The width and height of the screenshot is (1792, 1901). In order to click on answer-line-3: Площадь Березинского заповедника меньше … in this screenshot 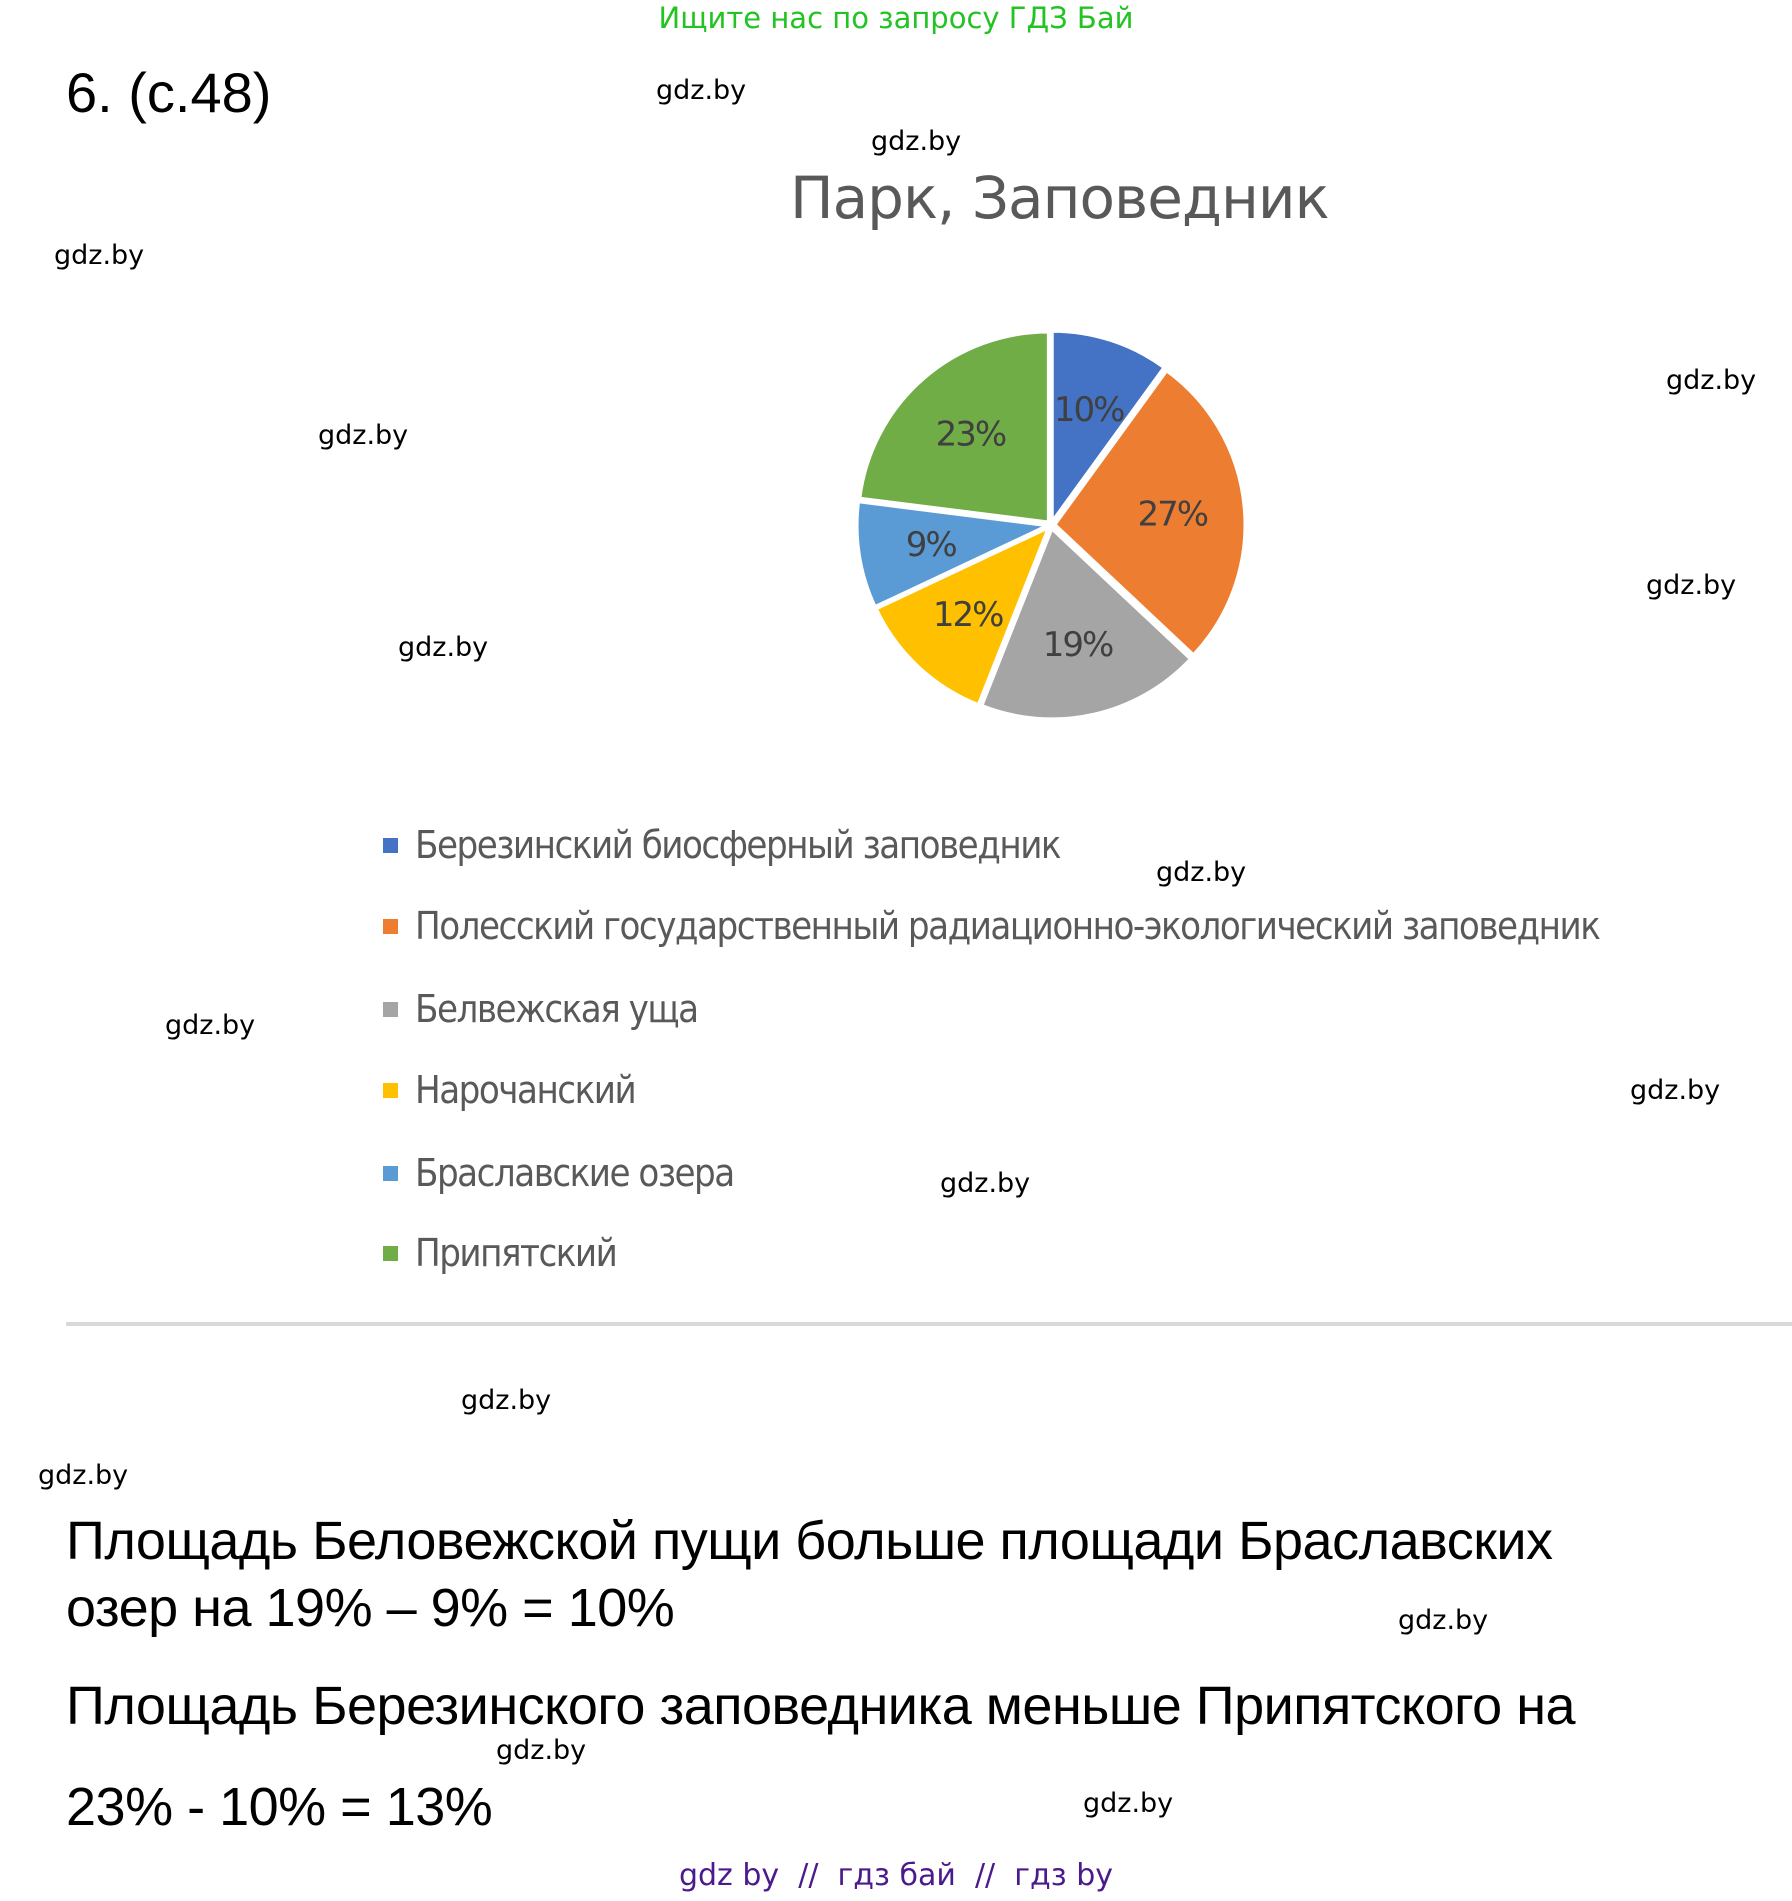, I will do `click(821, 1706)`.